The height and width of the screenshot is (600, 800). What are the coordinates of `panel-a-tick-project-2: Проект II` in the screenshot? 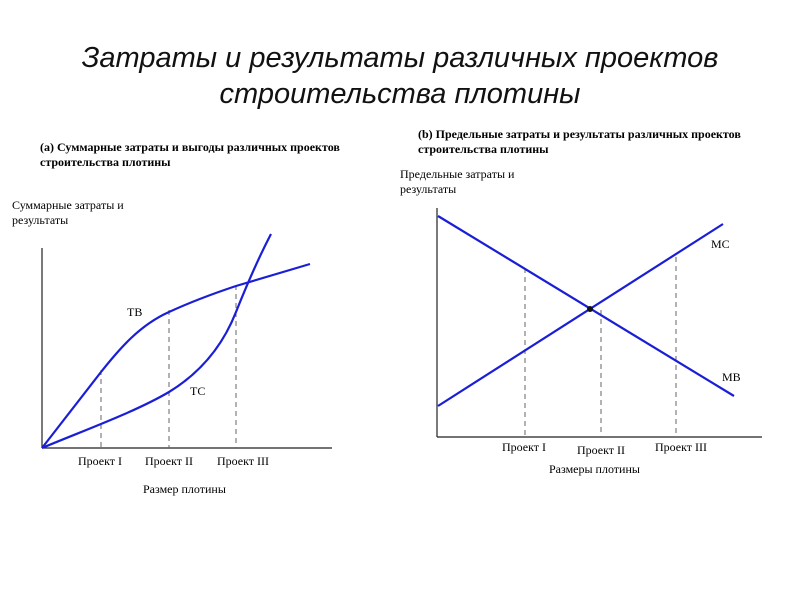 It's located at (169, 461).